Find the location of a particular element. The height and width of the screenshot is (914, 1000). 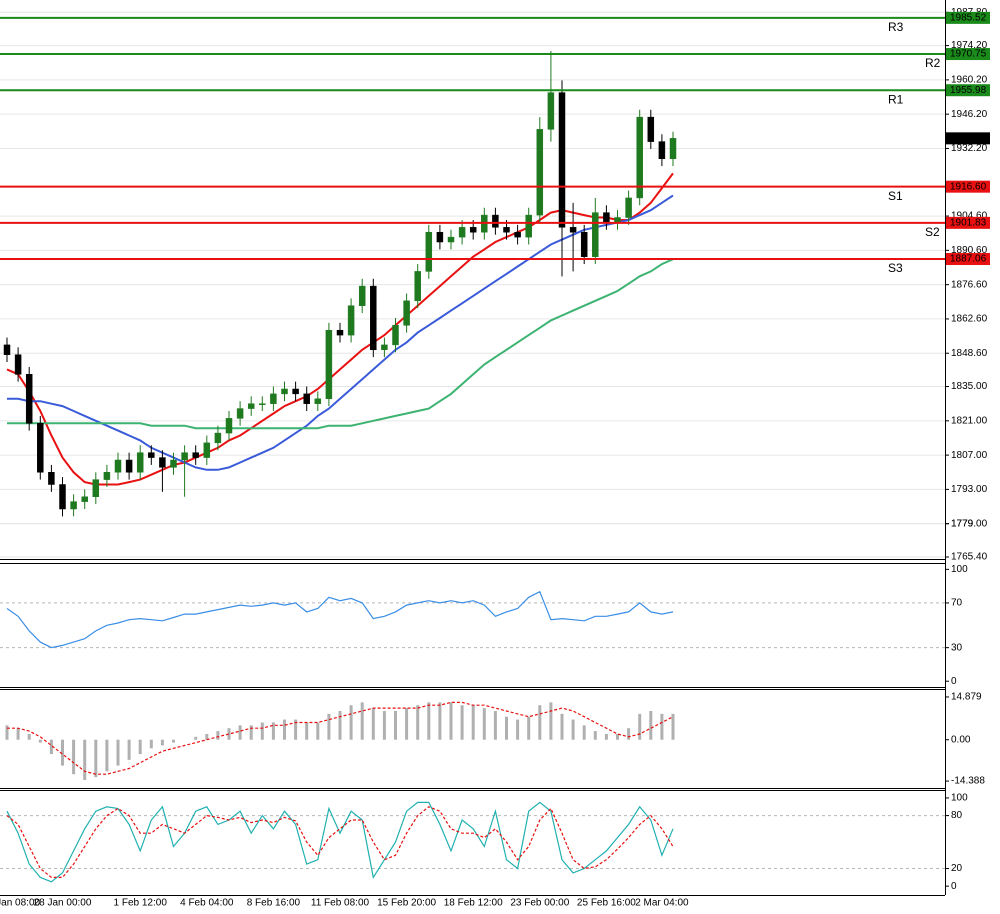

pivot-name: R2 is located at coordinates (933, 63).